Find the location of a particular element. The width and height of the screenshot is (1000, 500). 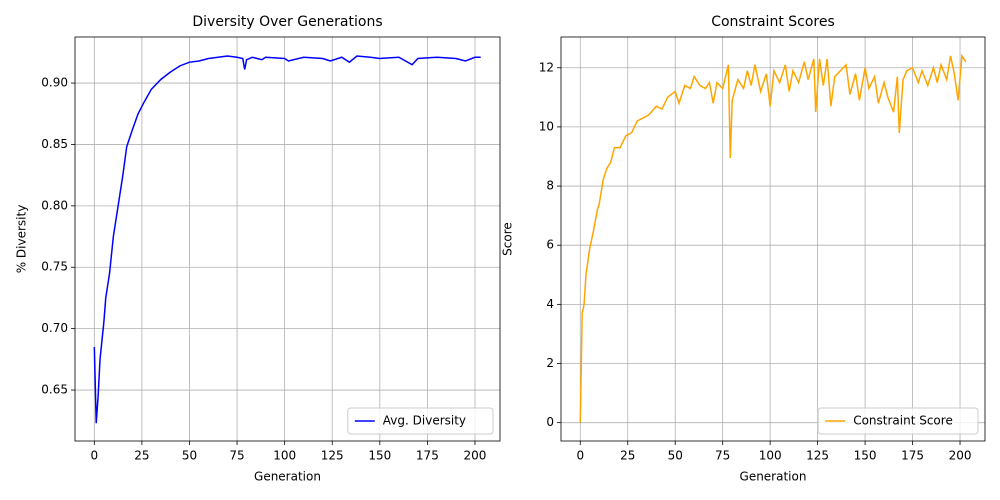

y-tick-label: 0 is located at coordinates (550, 422).